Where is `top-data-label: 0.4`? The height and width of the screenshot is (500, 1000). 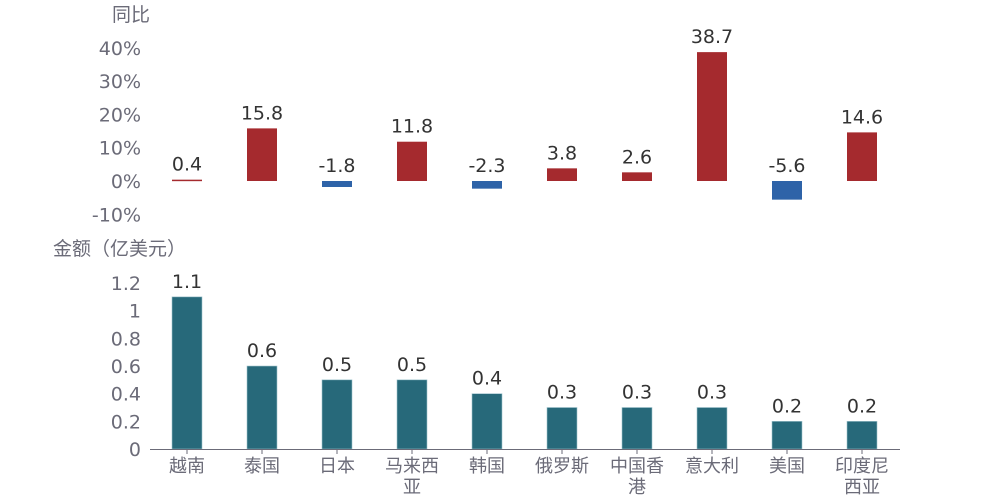 top-data-label: 0.4 is located at coordinates (187, 165).